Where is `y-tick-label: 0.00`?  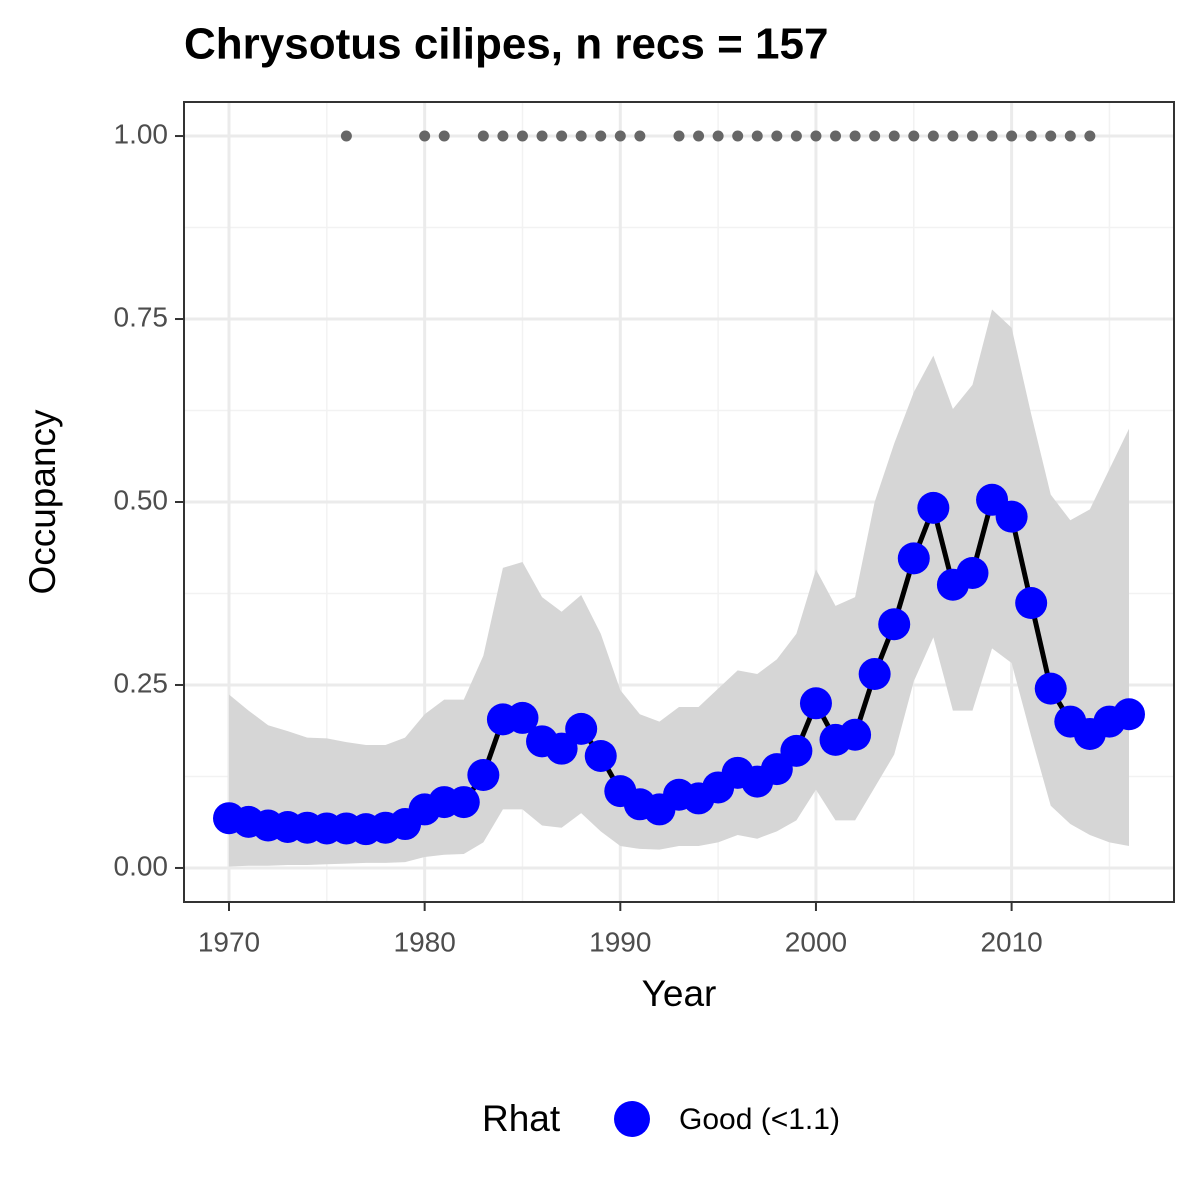 y-tick-label: 0.00 is located at coordinates (141, 865).